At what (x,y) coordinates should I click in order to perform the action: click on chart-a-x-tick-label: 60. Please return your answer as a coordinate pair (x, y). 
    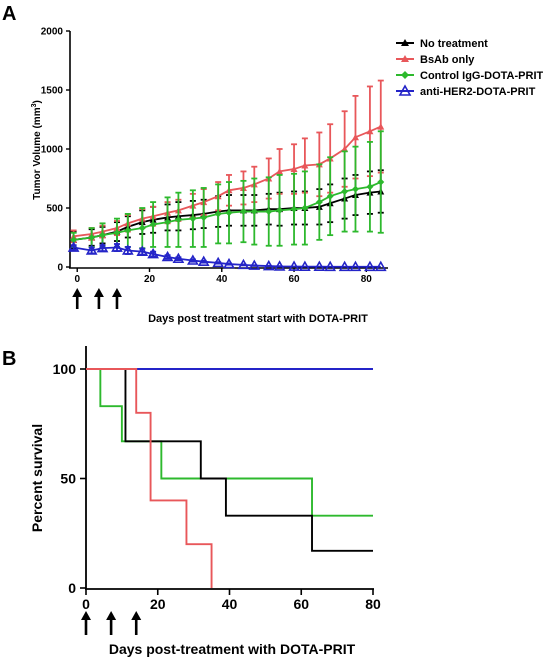
    Looking at the image, I should click on (294, 279).